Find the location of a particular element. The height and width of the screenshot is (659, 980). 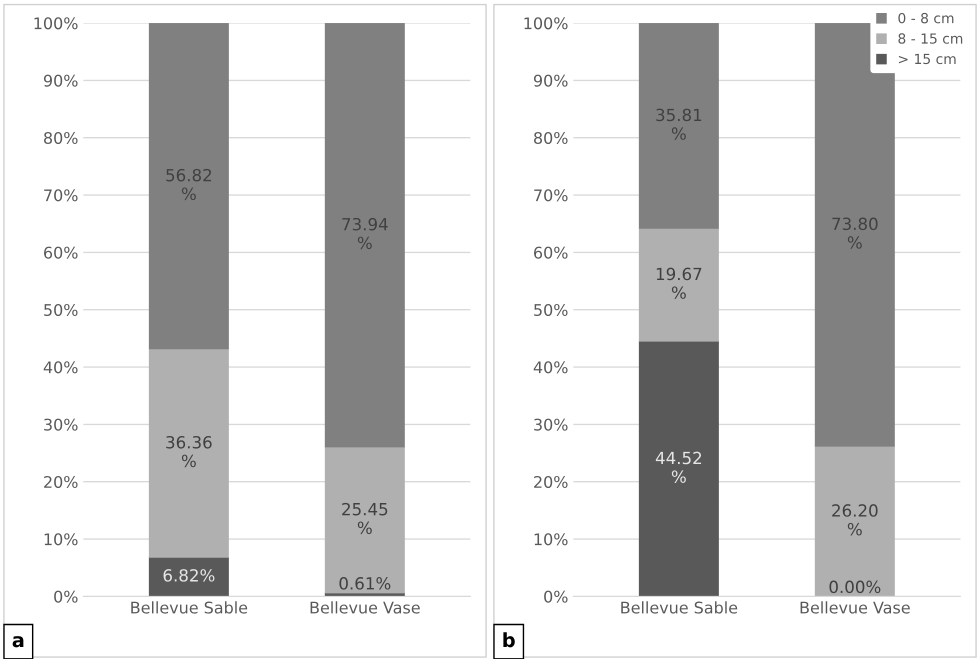

data-label: 35.81 % is located at coordinates (679, 124).